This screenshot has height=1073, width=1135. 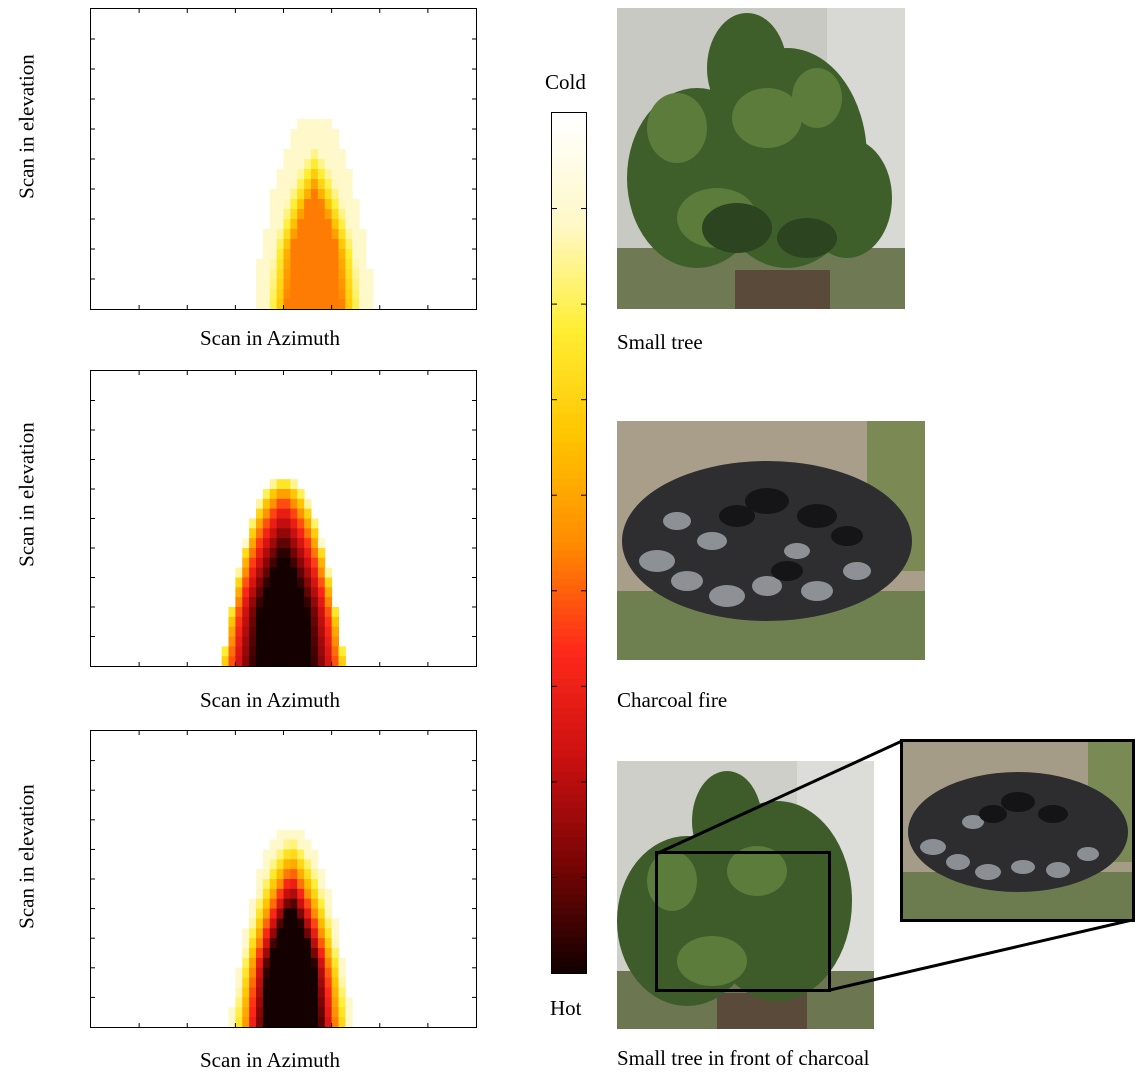 What do you see at coordinates (743, 921) in the screenshot?
I see `zoom-region-box` at bounding box center [743, 921].